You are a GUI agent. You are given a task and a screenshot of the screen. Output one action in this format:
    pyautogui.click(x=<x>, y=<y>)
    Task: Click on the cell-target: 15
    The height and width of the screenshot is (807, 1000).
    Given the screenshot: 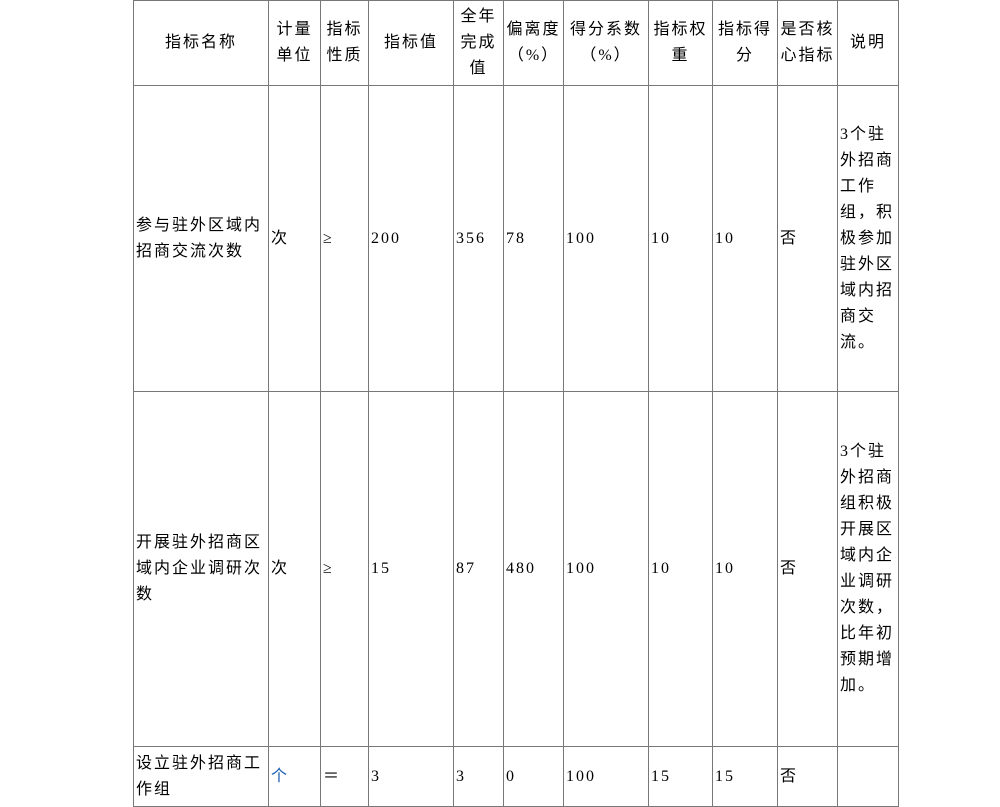 What is the action you would take?
    pyautogui.click(x=411, y=569)
    